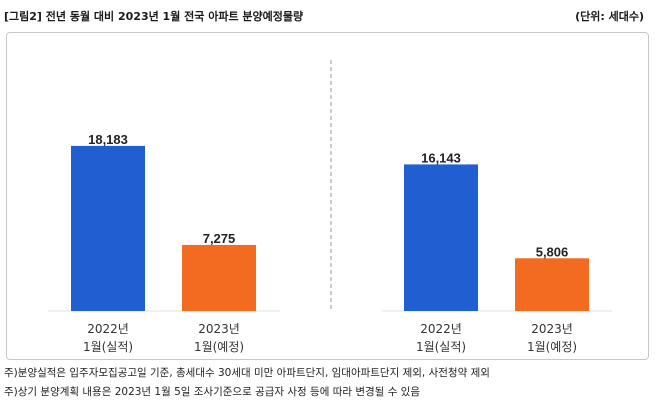  Describe the element at coordinates (108, 329) in the screenshot. I see `category-label-1-1-line-1: 2022년` at that location.